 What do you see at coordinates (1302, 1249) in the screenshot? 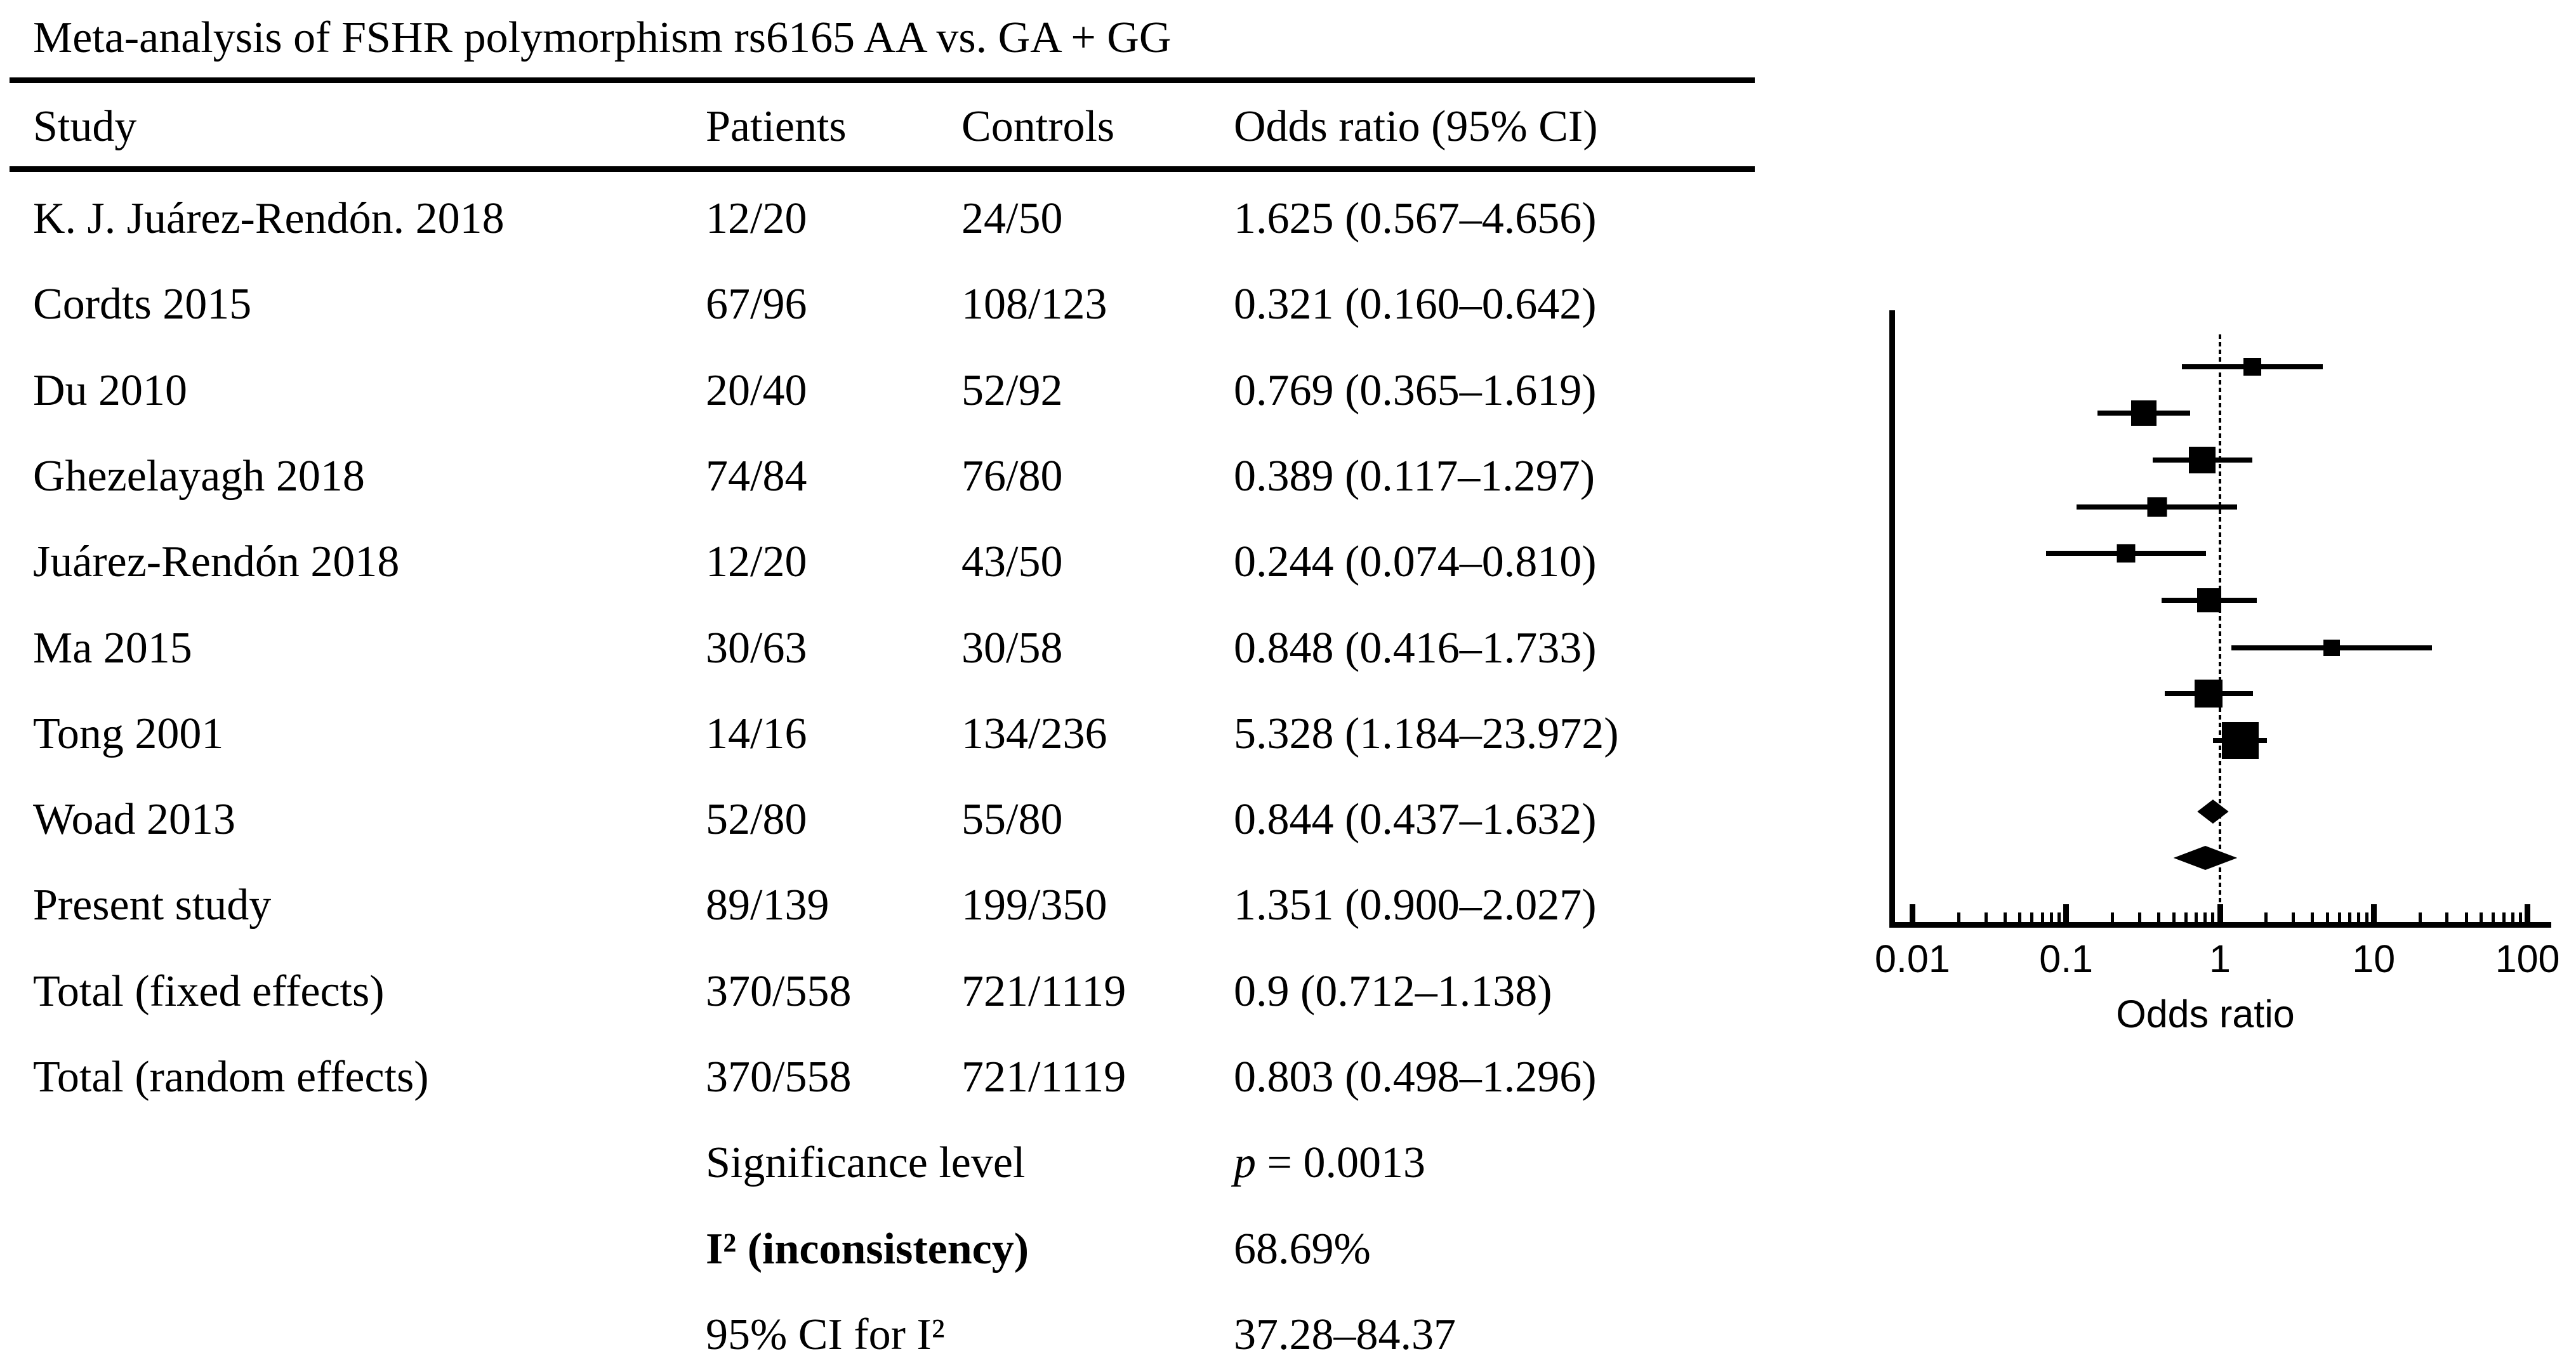
I see `stat-value: 68.69%` at bounding box center [1302, 1249].